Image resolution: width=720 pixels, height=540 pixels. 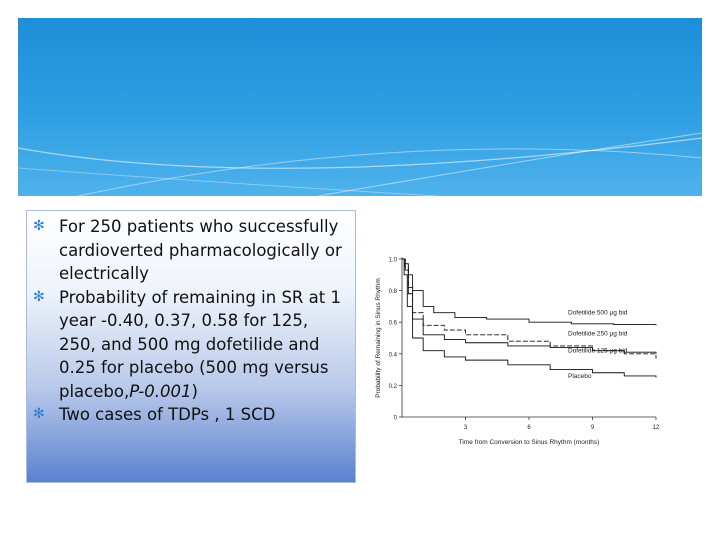 I want to click on series-label: Placebo, so click(x=580, y=376).